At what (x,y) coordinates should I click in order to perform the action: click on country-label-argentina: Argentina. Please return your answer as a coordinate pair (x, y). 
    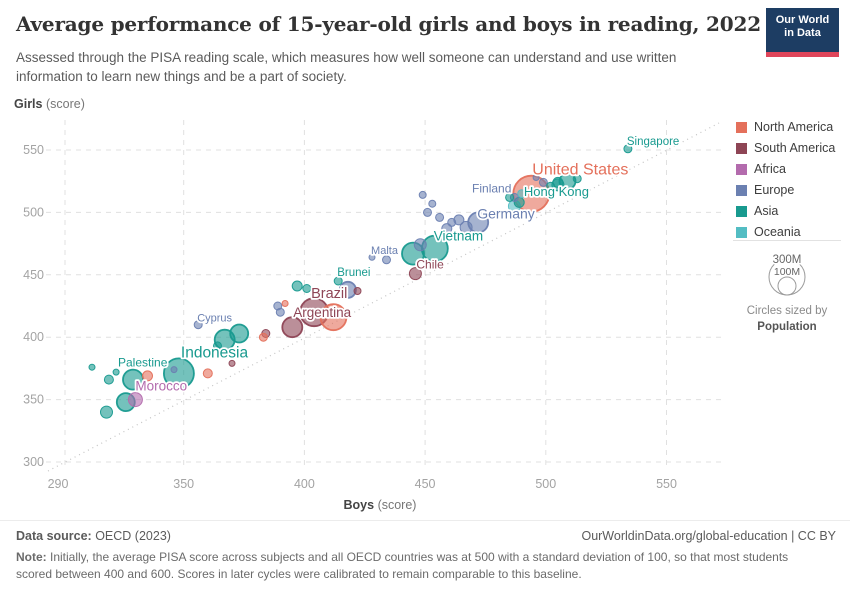
    Looking at the image, I should click on (323, 312).